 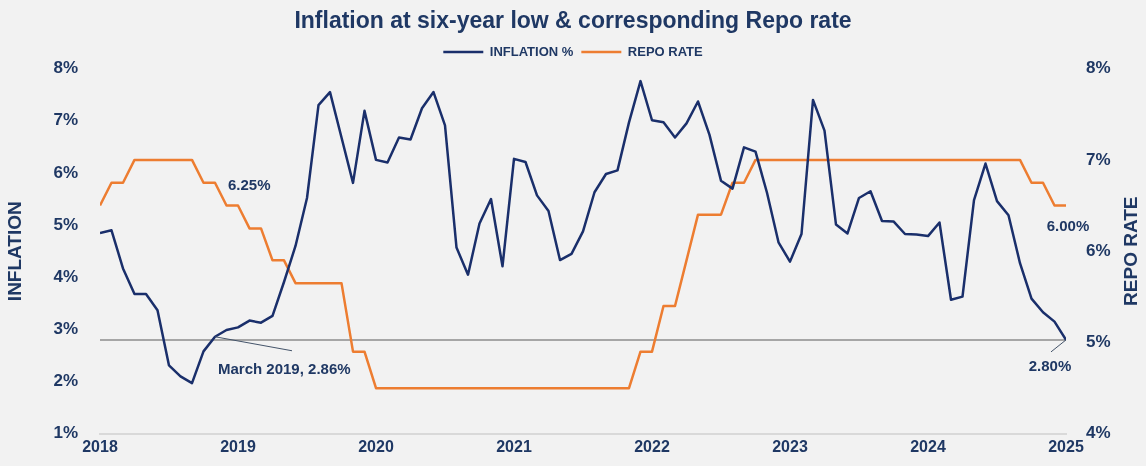 I want to click on annotation: 2.80%, so click(x=1050, y=366).